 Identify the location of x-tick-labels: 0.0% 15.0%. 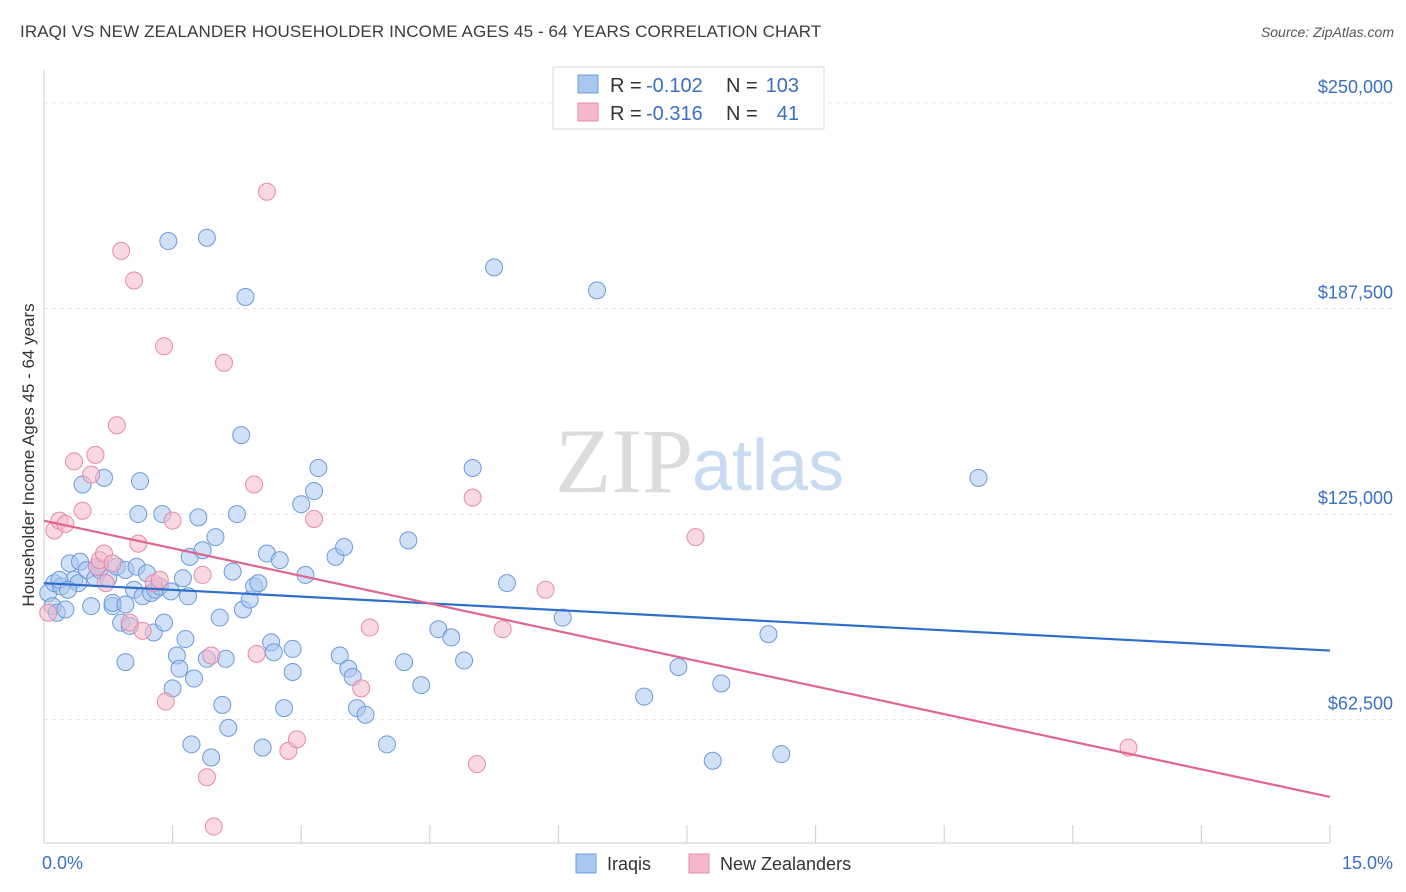
(717, 863).